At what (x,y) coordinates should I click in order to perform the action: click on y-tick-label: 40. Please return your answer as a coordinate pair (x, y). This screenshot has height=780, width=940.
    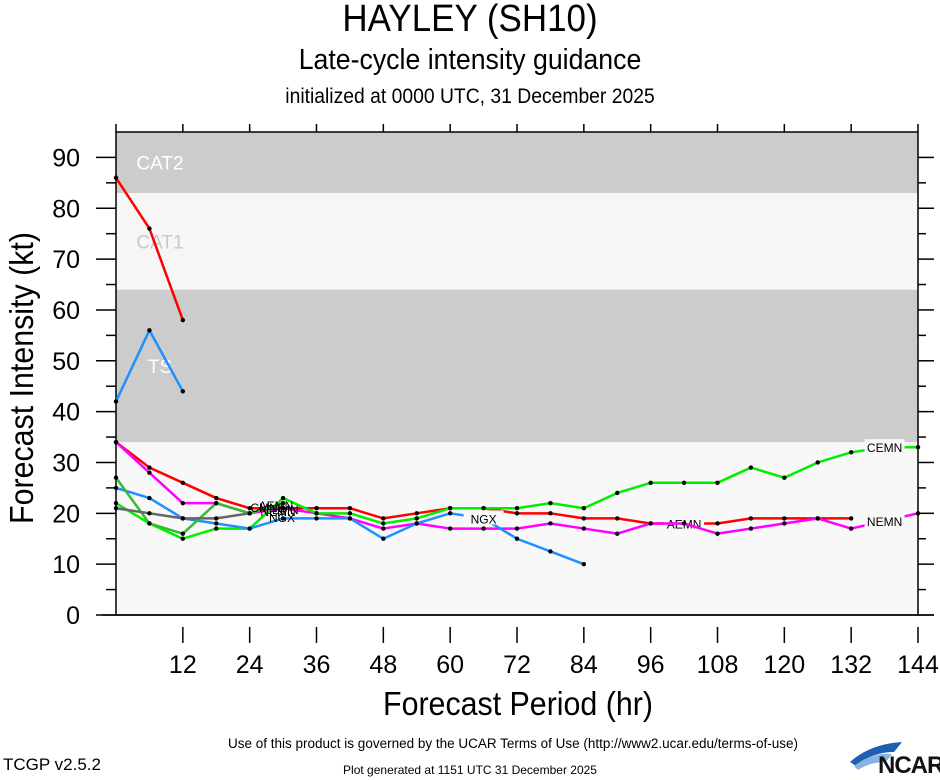
    Looking at the image, I should click on (66, 413).